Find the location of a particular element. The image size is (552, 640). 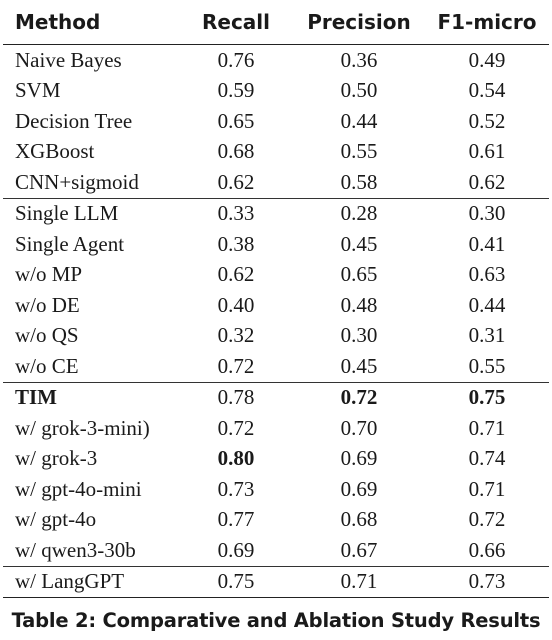

method-cell: w/o CE is located at coordinates (47, 365).